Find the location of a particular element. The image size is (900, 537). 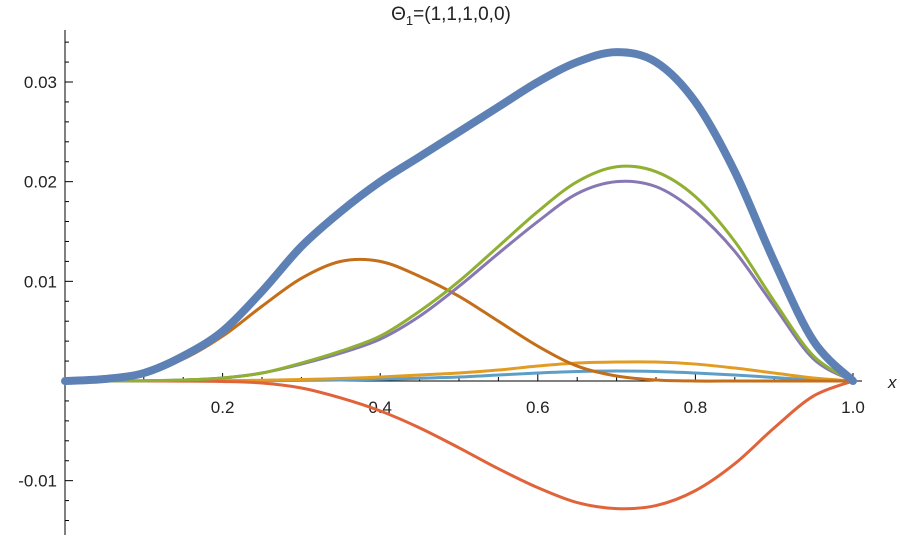

x-tick-label: 0.2 is located at coordinates (223, 407).